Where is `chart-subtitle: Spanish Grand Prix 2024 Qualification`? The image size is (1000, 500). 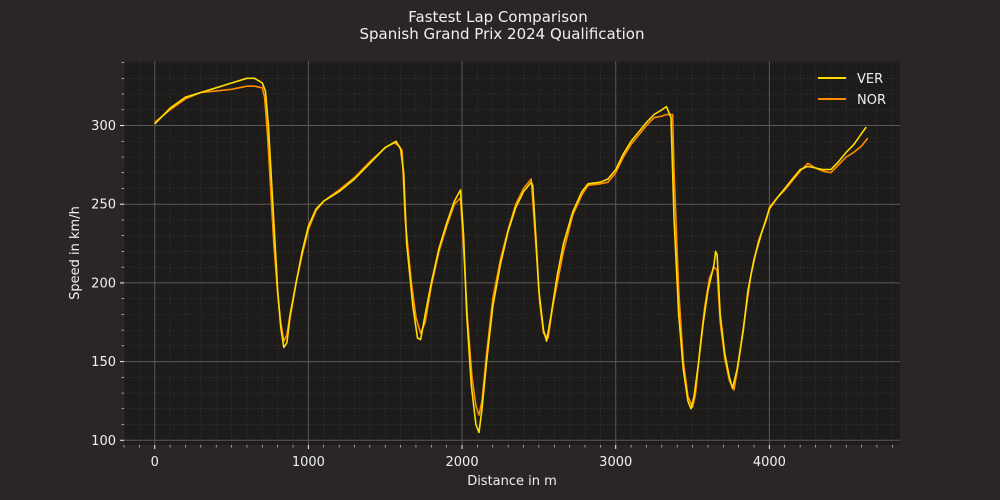 chart-subtitle: Spanish Grand Prix 2024 Qualification is located at coordinates (502, 34).